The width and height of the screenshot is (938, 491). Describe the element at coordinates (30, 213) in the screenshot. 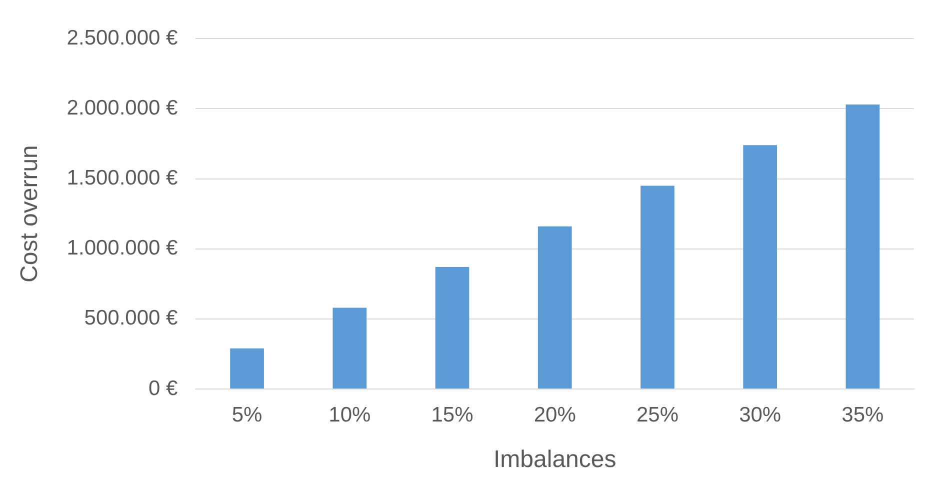

I see `y-axis-title: Cost overrun` at that location.